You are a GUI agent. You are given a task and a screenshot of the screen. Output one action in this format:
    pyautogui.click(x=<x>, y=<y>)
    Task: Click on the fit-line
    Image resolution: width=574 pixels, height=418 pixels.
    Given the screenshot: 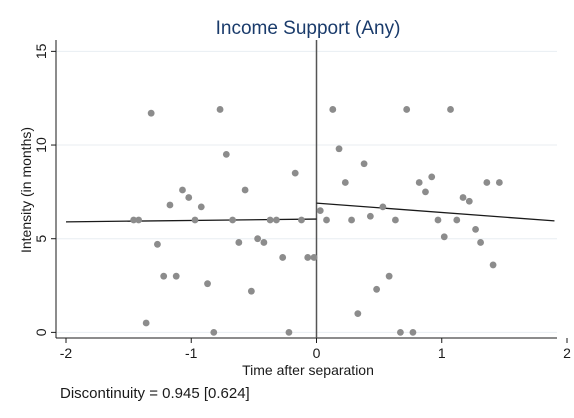 What is the action you would take?
    pyautogui.click(x=435, y=212)
    